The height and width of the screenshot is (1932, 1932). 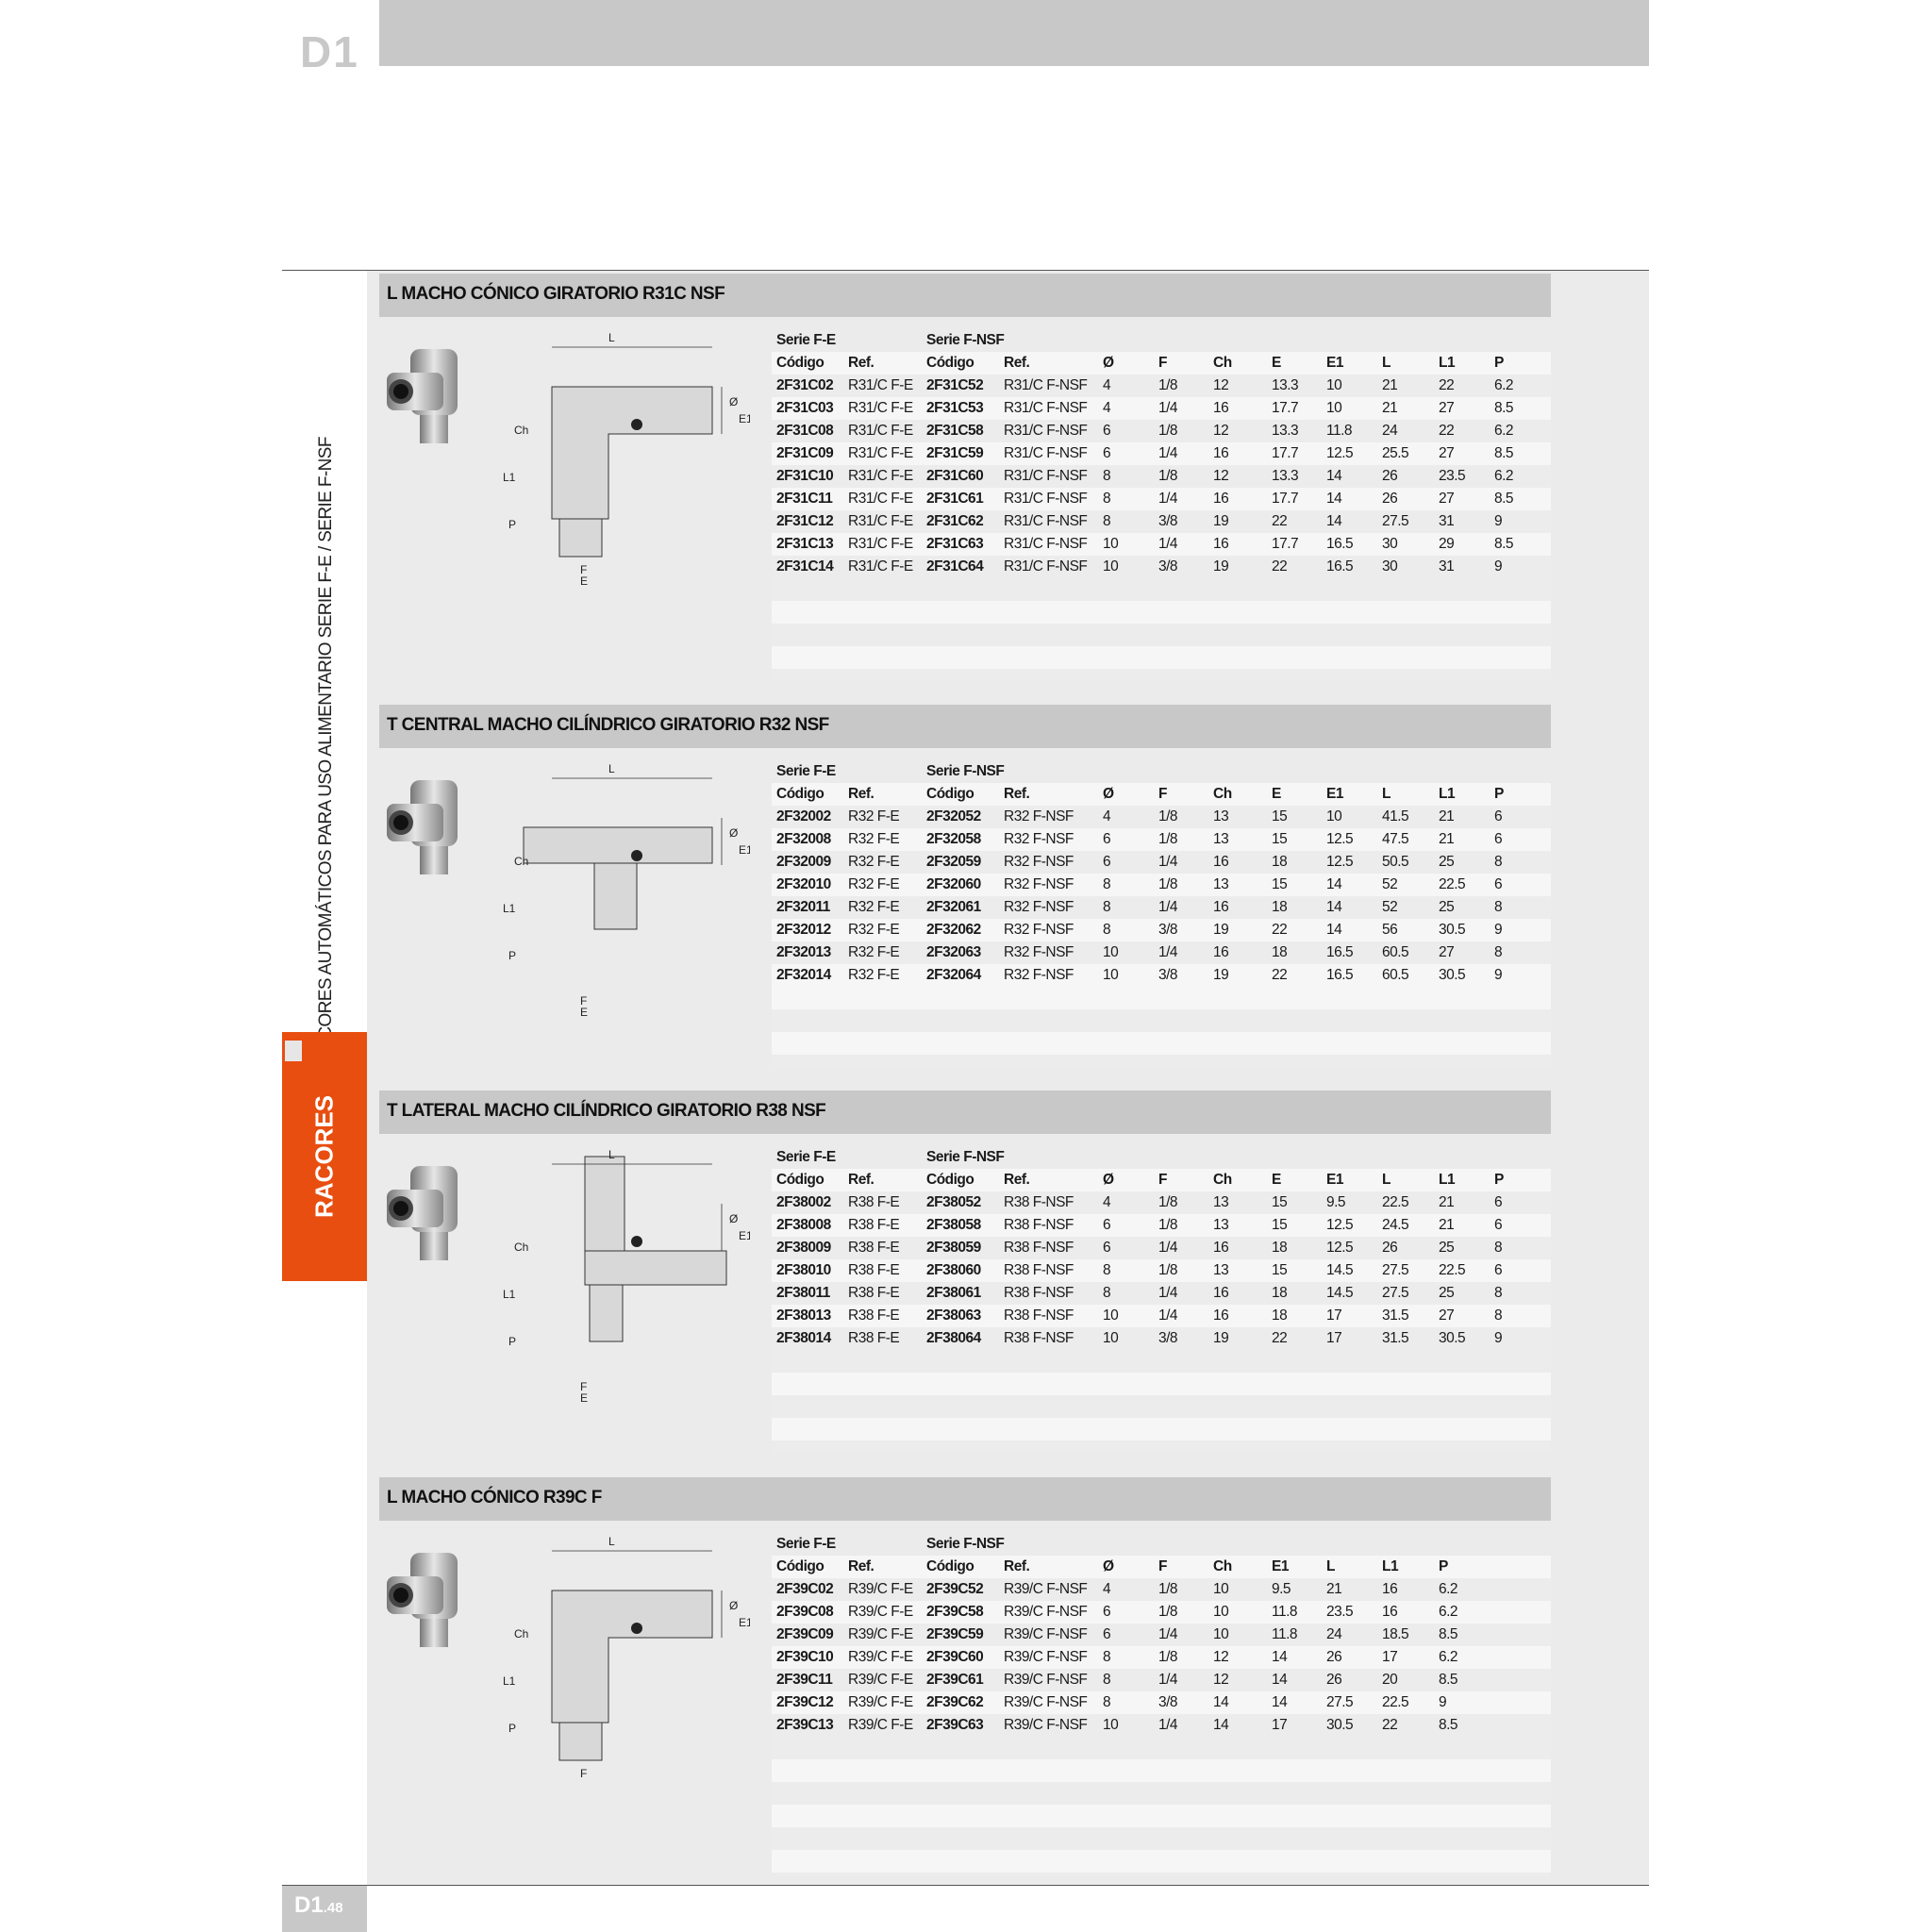 What do you see at coordinates (874, 930) in the screenshot?
I see `table-cell: R32 F-E` at bounding box center [874, 930].